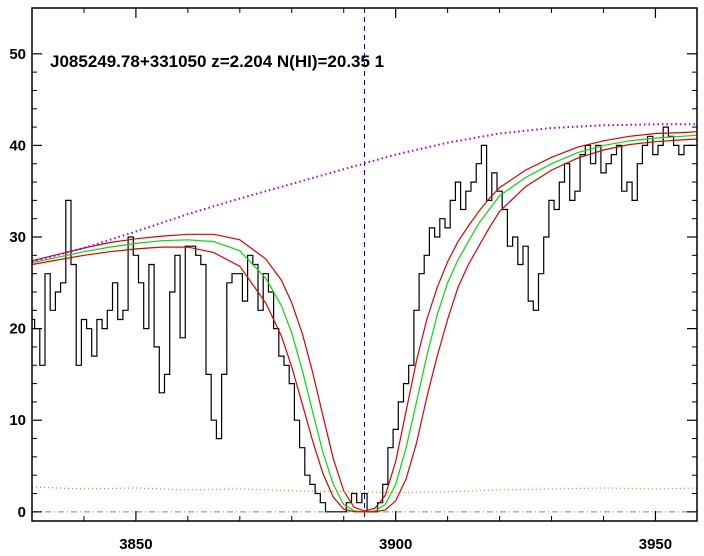 This screenshot has width=704, height=556. Describe the element at coordinates (17, 329) in the screenshot. I see `y-tick-label: 20` at that location.